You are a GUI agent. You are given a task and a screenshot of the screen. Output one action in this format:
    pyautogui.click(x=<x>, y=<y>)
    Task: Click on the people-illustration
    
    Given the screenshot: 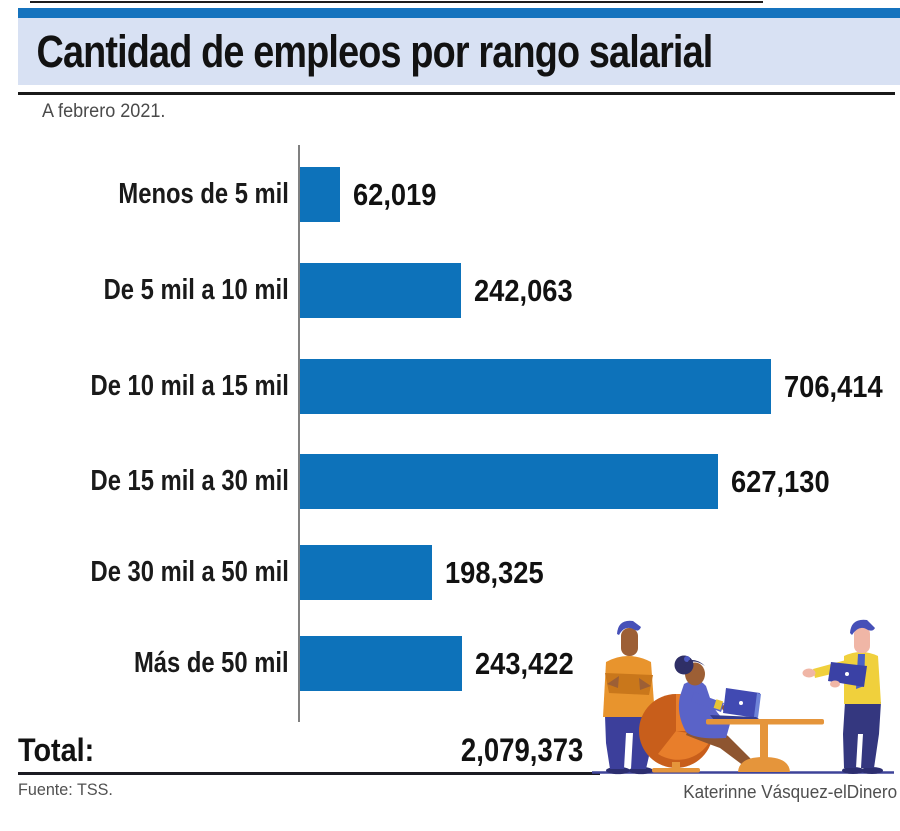 What is the action you would take?
    pyautogui.click(x=743, y=697)
    